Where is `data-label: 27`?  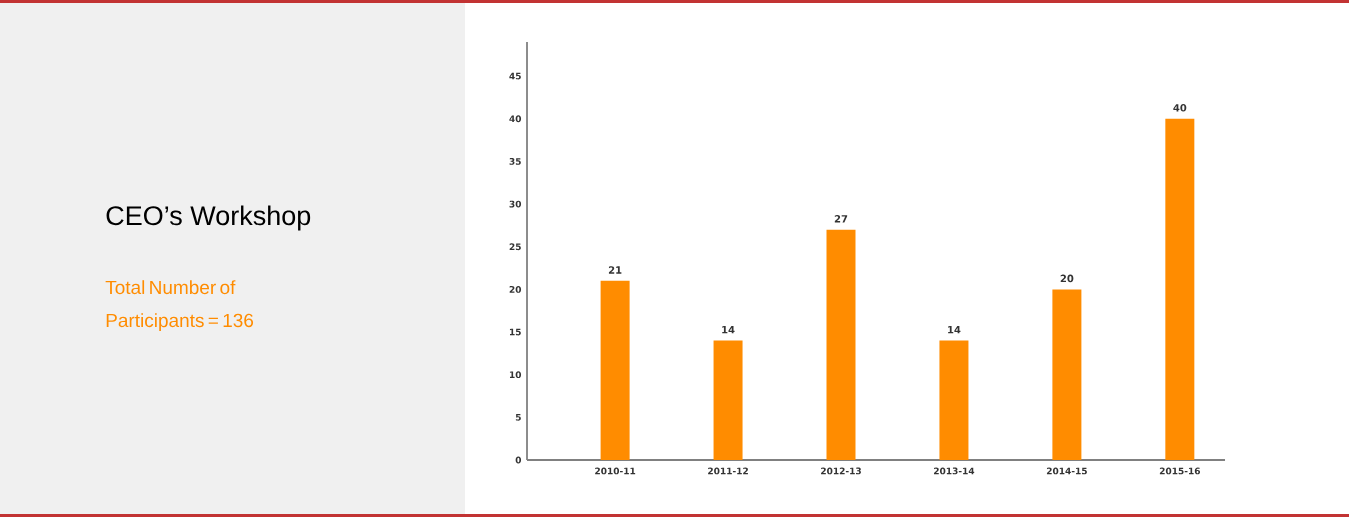 data-label: 27 is located at coordinates (841, 219).